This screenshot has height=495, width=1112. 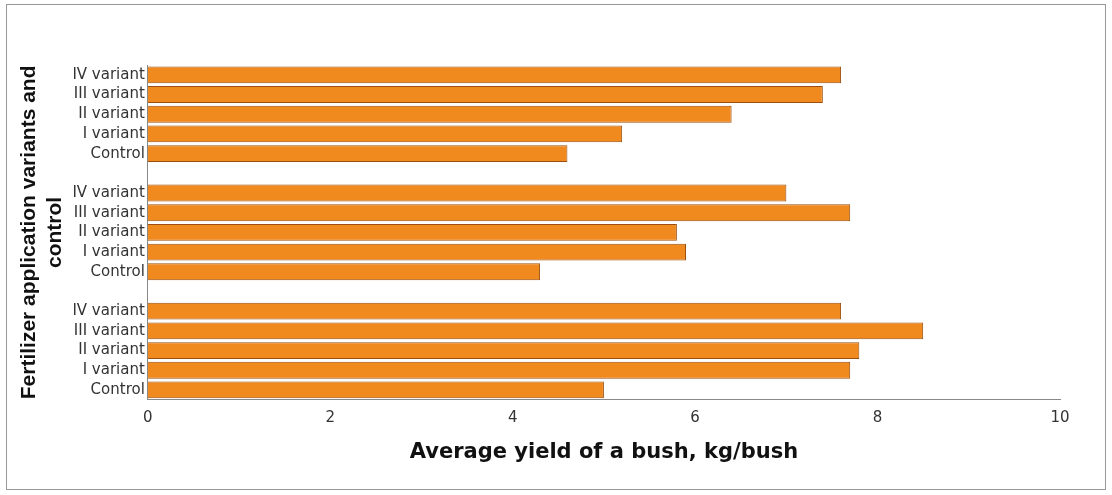 What do you see at coordinates (148, 416) in the screenshot?
I see `x-tick-label: 0` at bounding box center [148, 416].